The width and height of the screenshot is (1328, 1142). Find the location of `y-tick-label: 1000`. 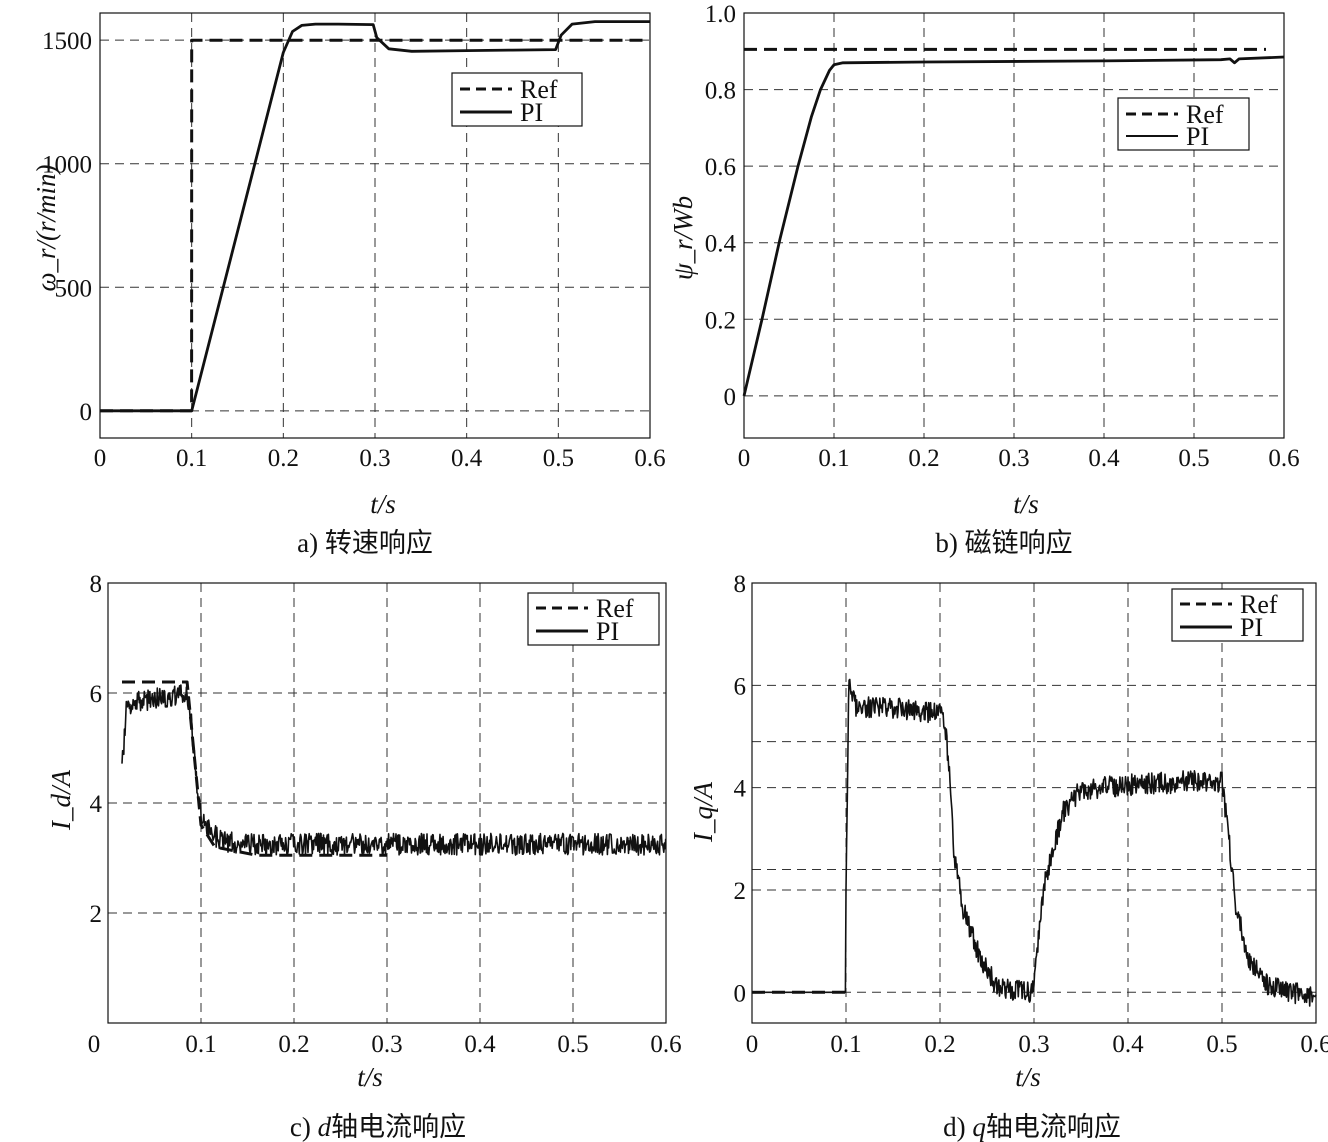

y-tick-label: 1000 is located at coordinates (67, 165).